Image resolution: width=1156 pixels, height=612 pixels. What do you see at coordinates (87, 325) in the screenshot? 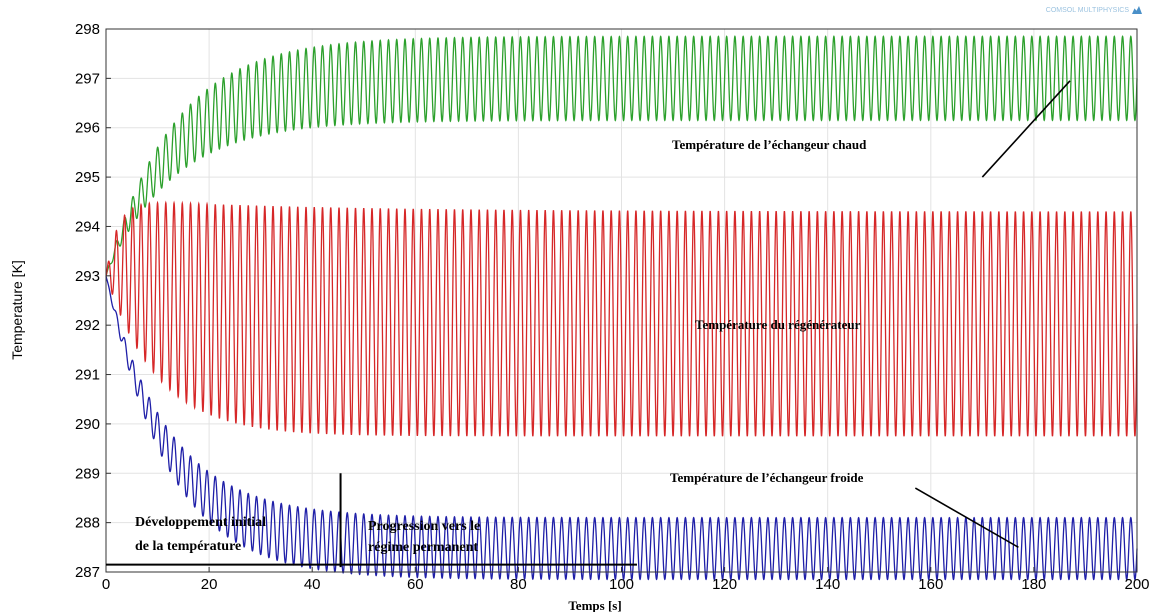
I see `y-tick-label: 292` at bounding box center [87, 325].